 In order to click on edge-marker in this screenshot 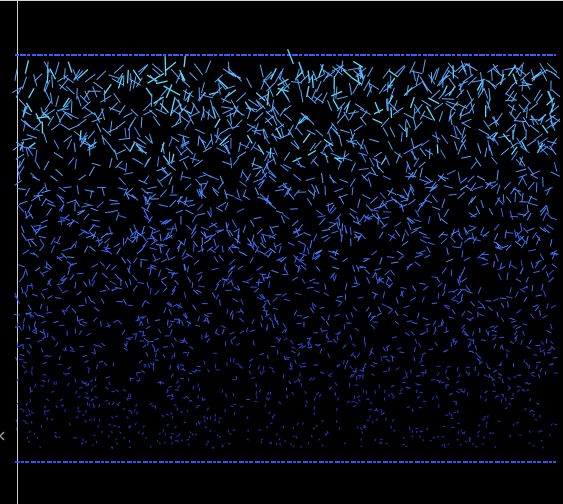, I will do `click(2, 436)`.